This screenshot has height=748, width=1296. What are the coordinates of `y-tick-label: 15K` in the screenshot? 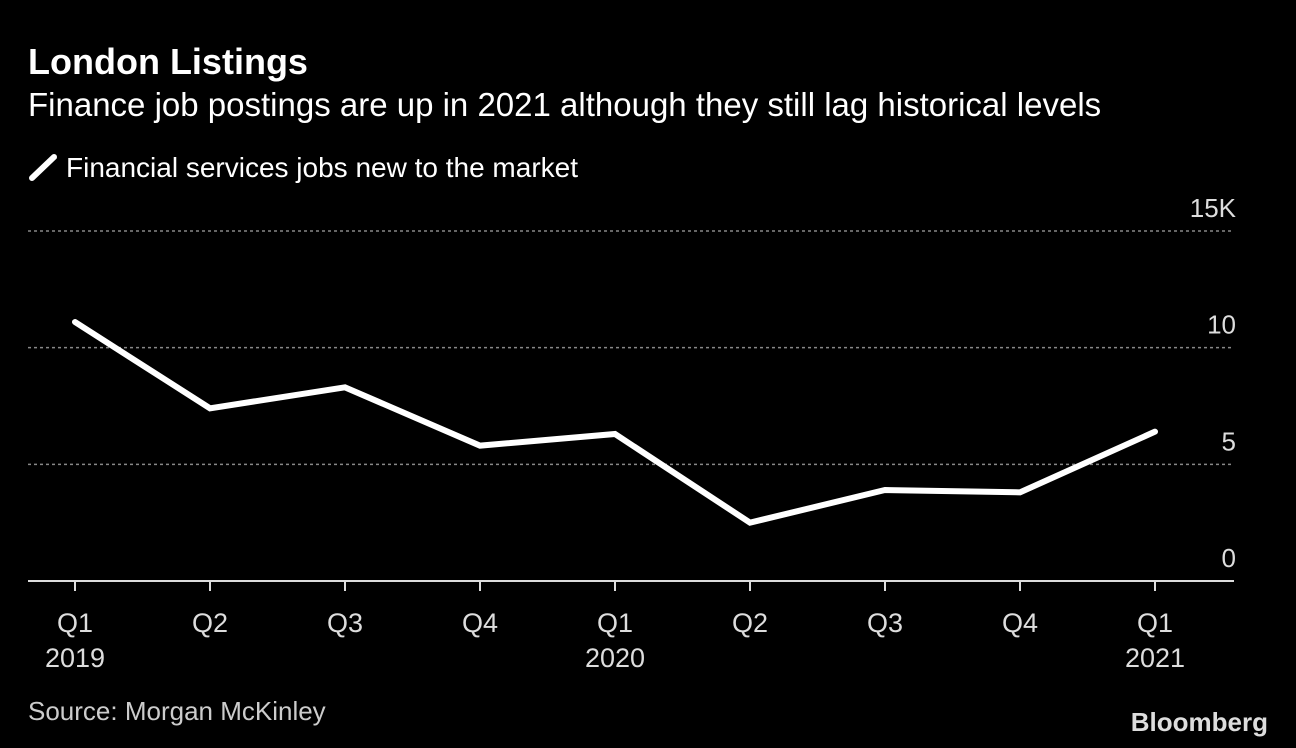 It's located at (1213, 208).